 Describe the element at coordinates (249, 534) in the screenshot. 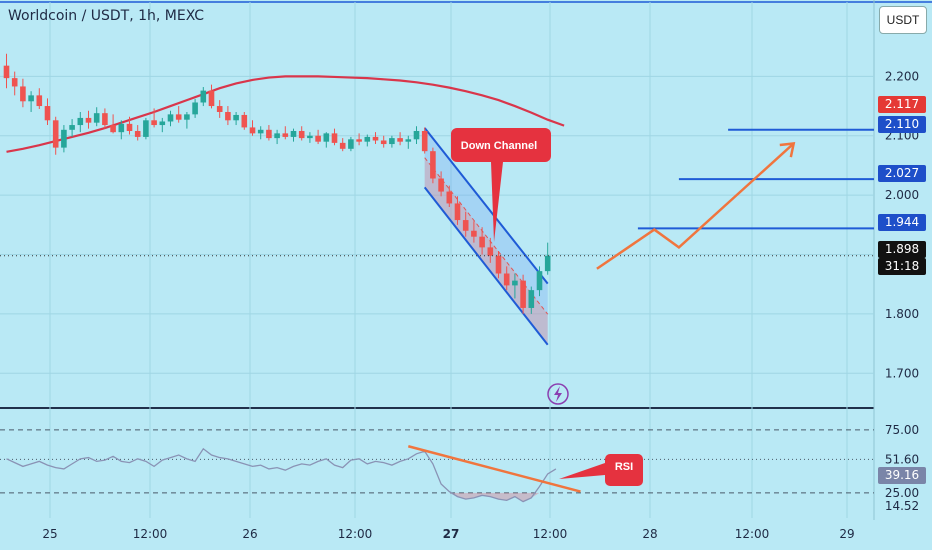

I see `time-tick-label: 26` at that location.